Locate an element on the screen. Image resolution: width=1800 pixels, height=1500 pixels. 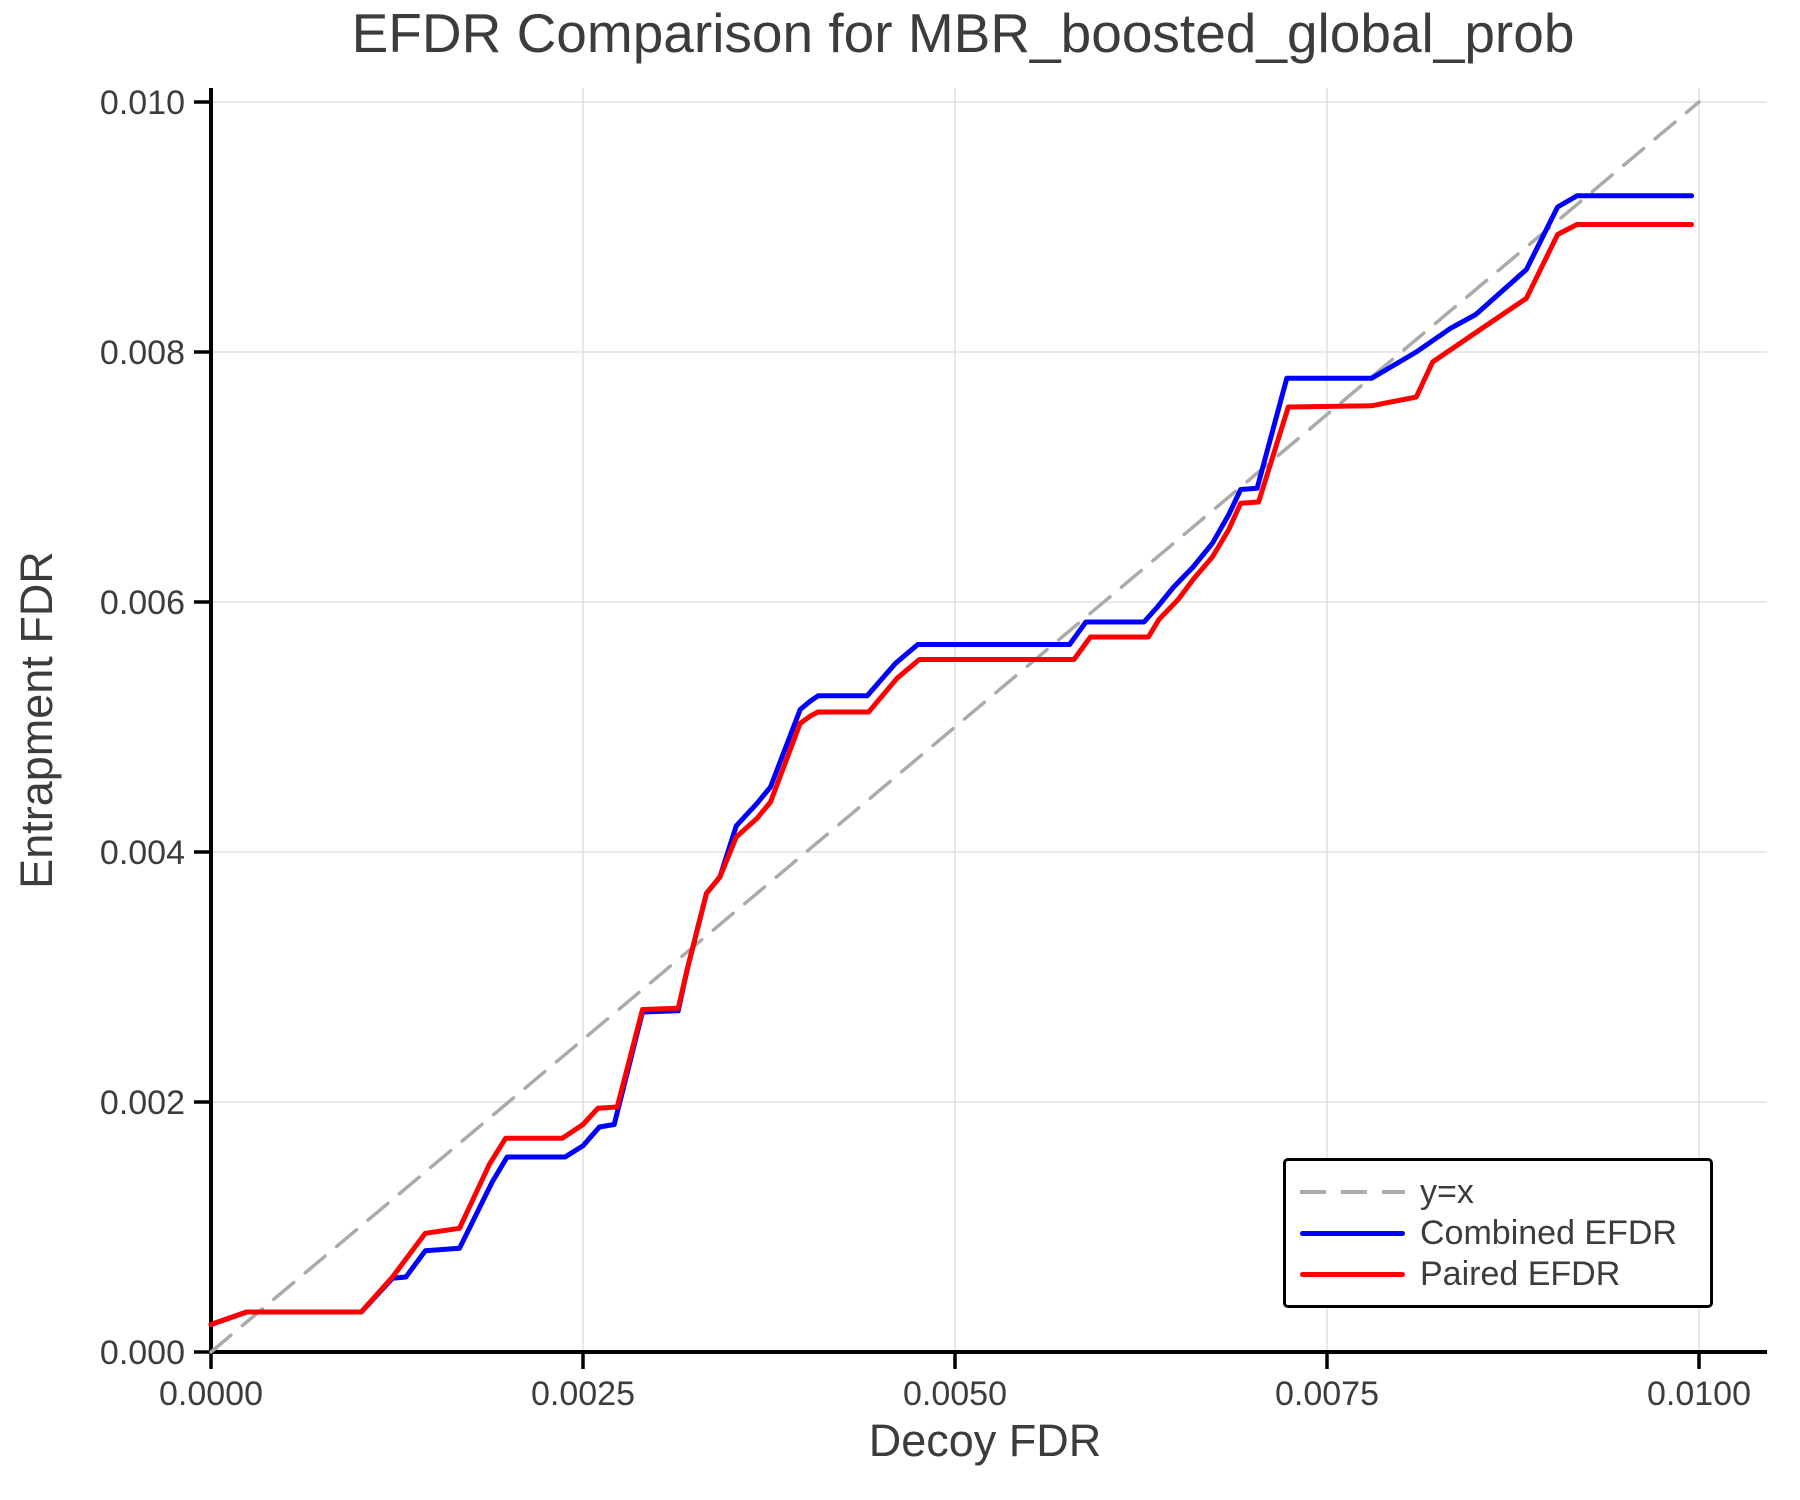
y-tick-label: 0.004 is located at coordinates (142, 853).